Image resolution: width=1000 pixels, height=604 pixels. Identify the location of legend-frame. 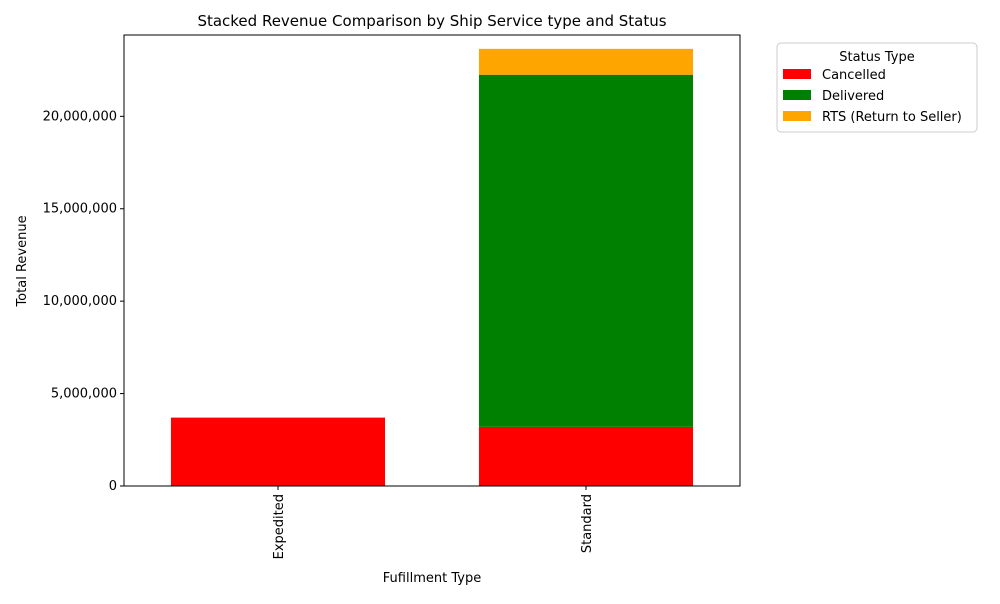
(877, 87).